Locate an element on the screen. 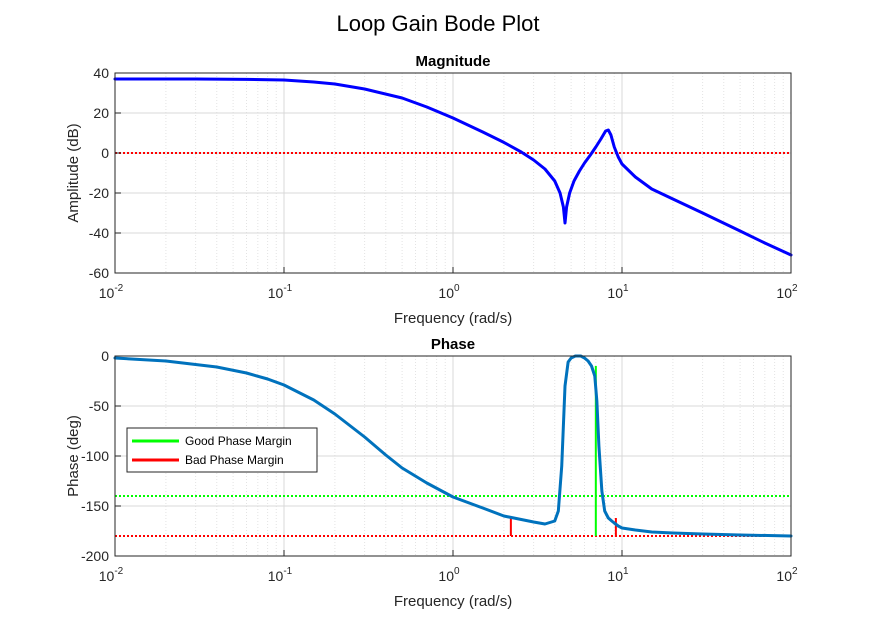  legend-box is located at coordinates (222, 450).